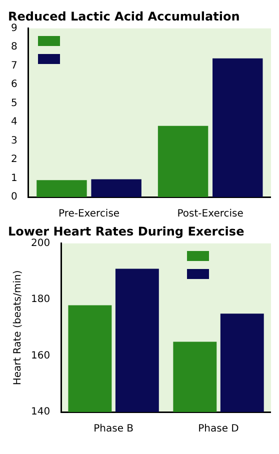 This screenshot has height=454, width=279. Describe the element at coordinates (14, 103) in the screenshot. I see `y-tick-label: 5` at that location.